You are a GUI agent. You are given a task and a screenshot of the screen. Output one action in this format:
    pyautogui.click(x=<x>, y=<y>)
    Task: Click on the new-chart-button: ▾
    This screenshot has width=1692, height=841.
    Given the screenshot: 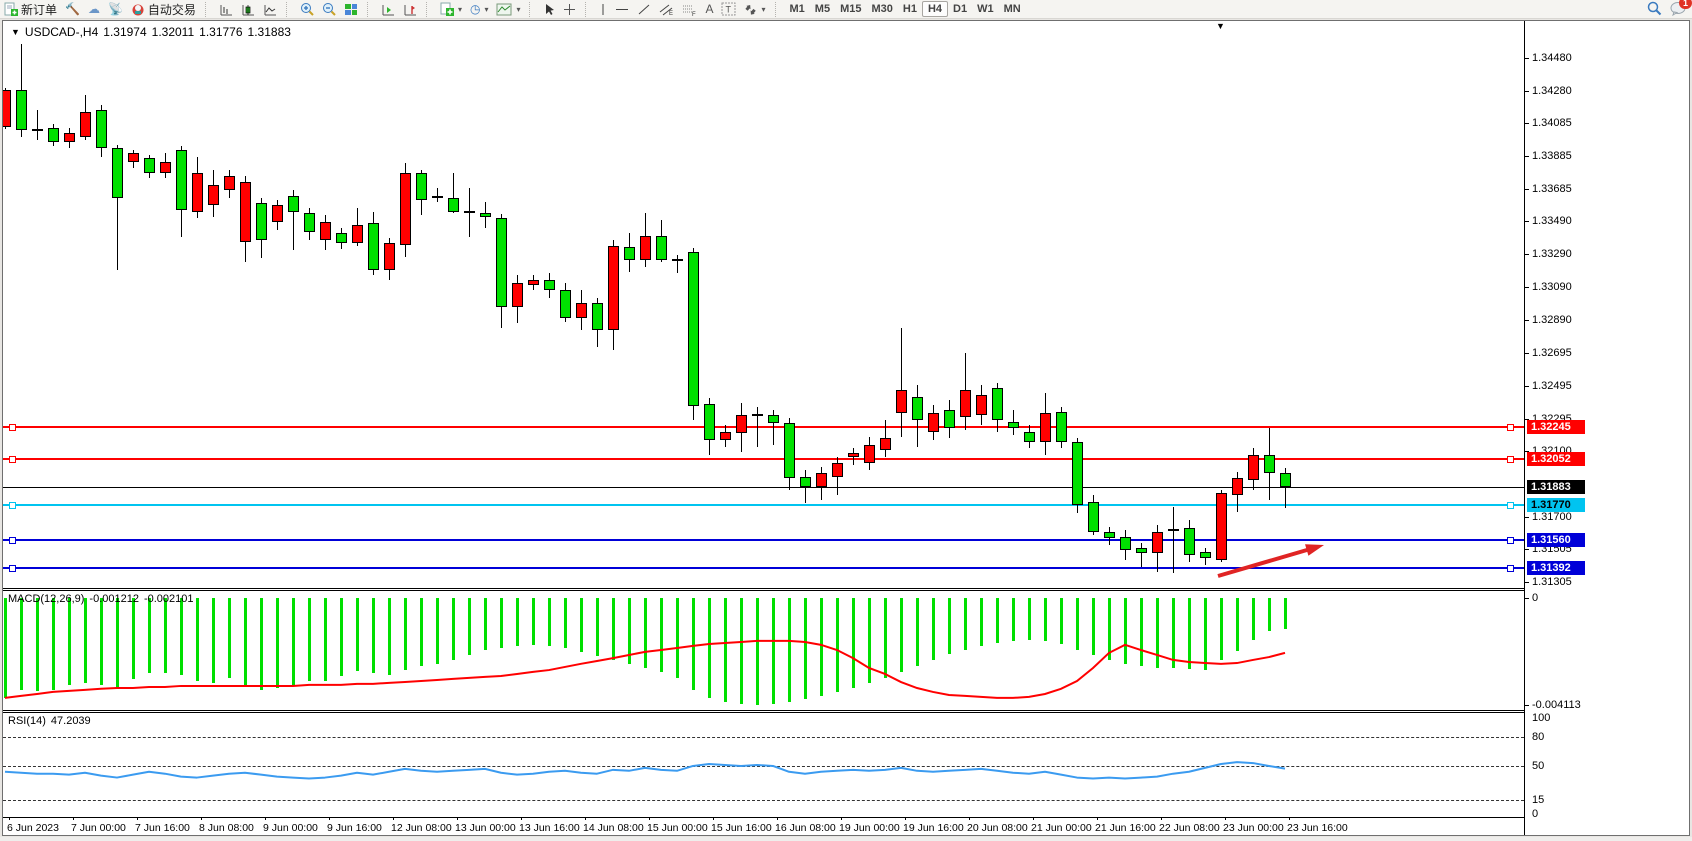 What is the action you would take?
    pyautogui.click(x=451, y=9)
    